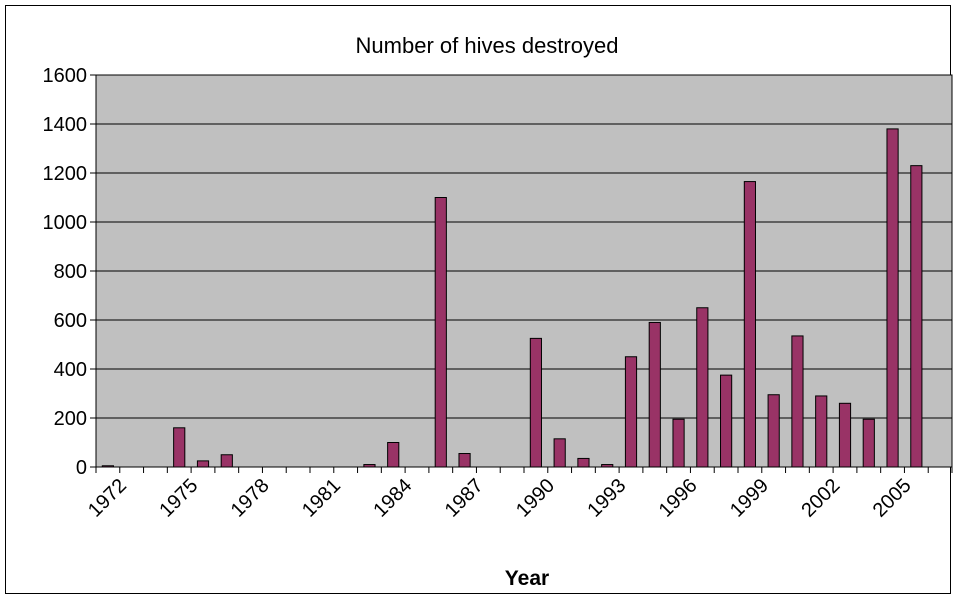  What do you see at coordinates (179, 447) in the screenshot?
I see `bar-1975` at bounding box center [179, 447].